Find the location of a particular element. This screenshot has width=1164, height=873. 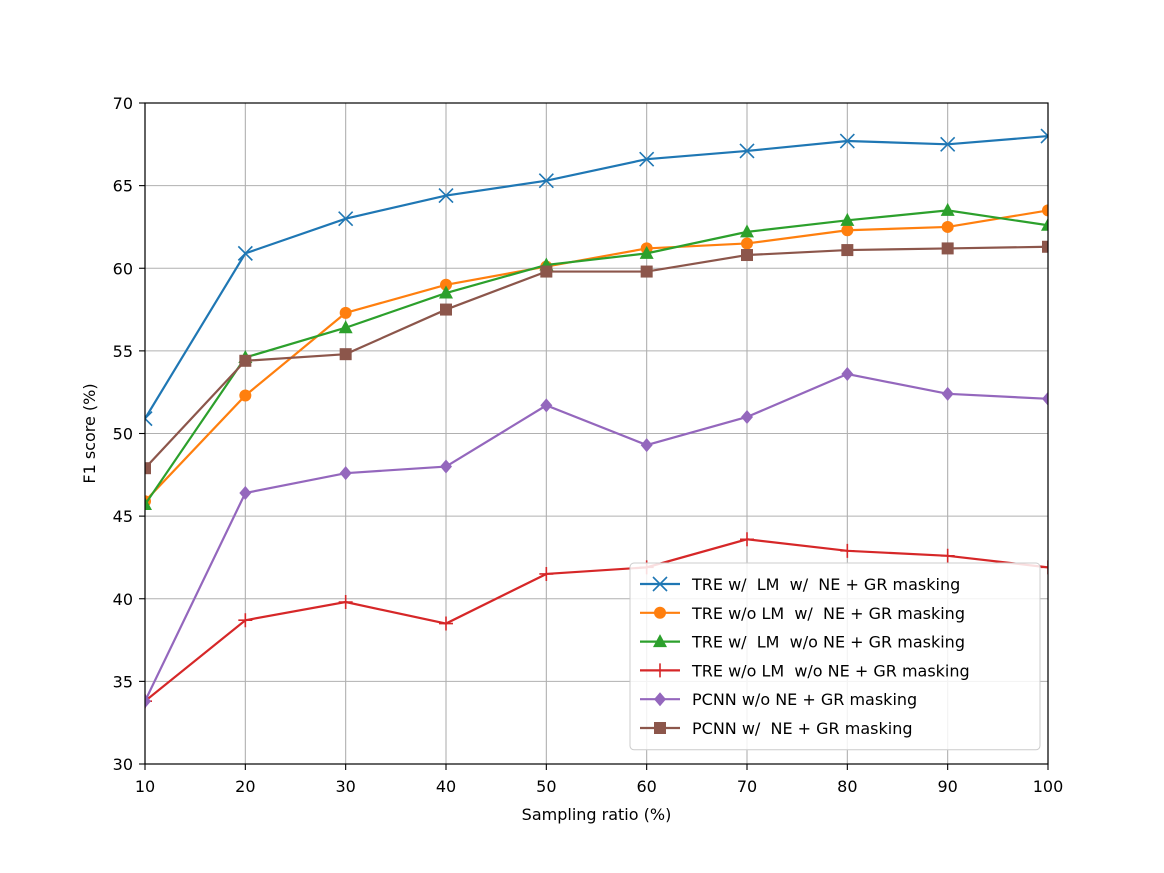

legend-label: TRE w/o LM w/o NE + GR masking is located at coordinates (830, 670).